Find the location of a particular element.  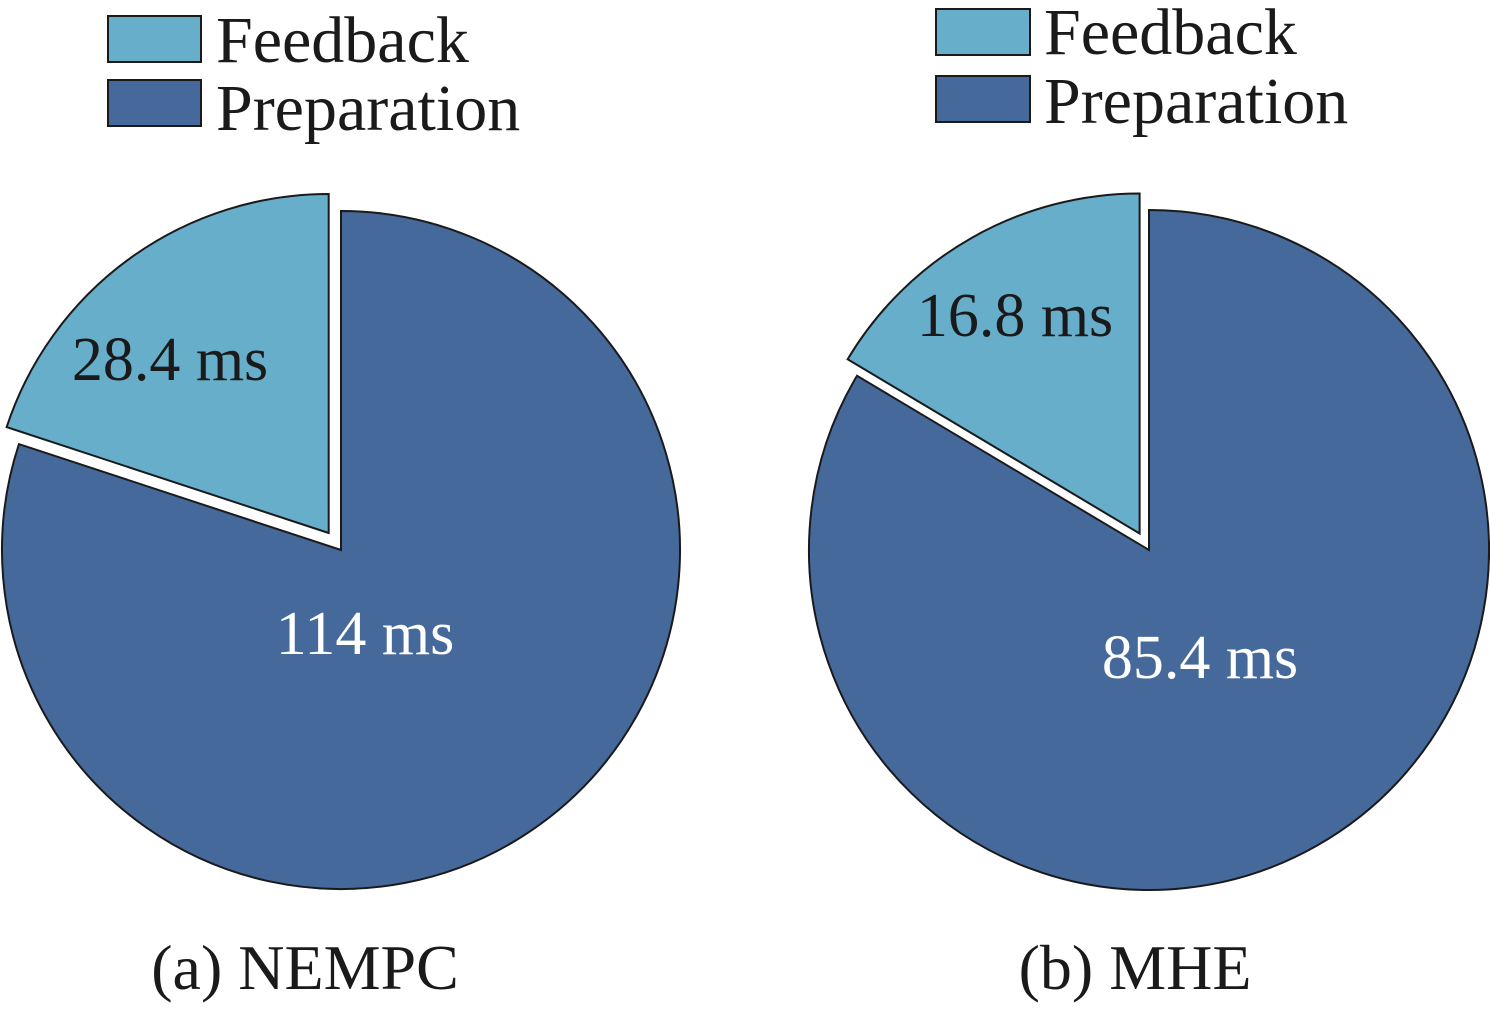

legend-b: Feedback Preparation is located at coordinates (1141, 69).